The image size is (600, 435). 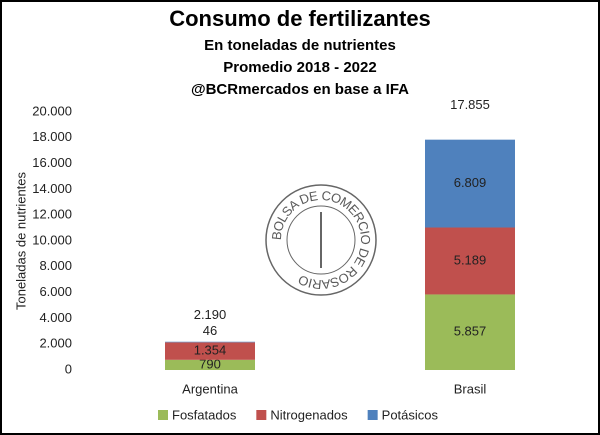 I want to click on data-label: 5.857, so click(x=470, y=331).